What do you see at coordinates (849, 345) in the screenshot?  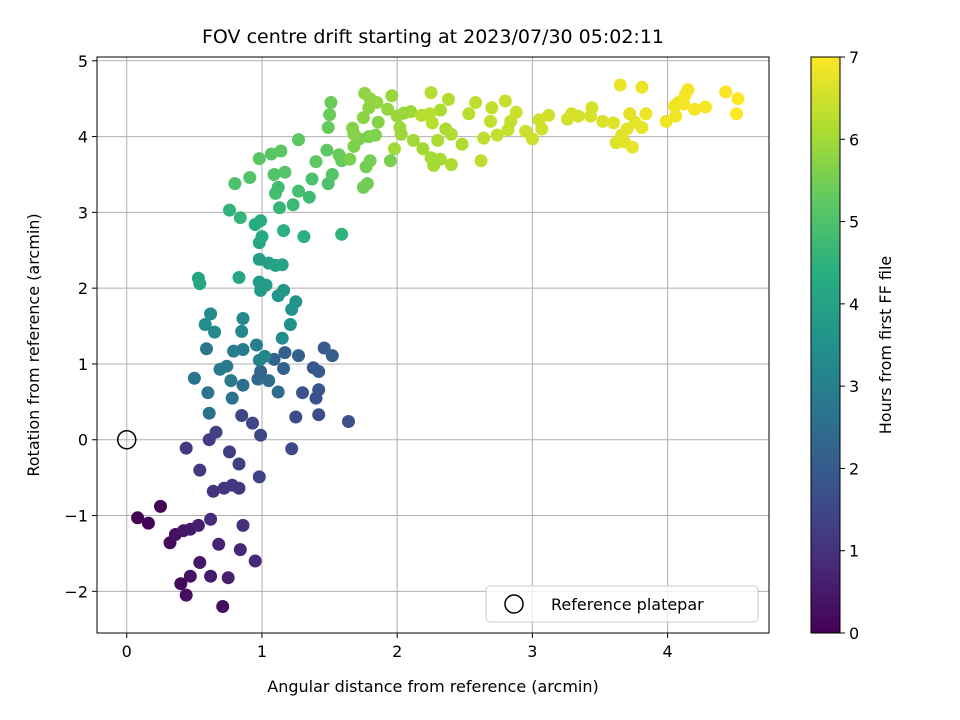 I see `colorbar-ticks: 0 1 2 3 4 5 6 7` at bounding box center [849, 345].